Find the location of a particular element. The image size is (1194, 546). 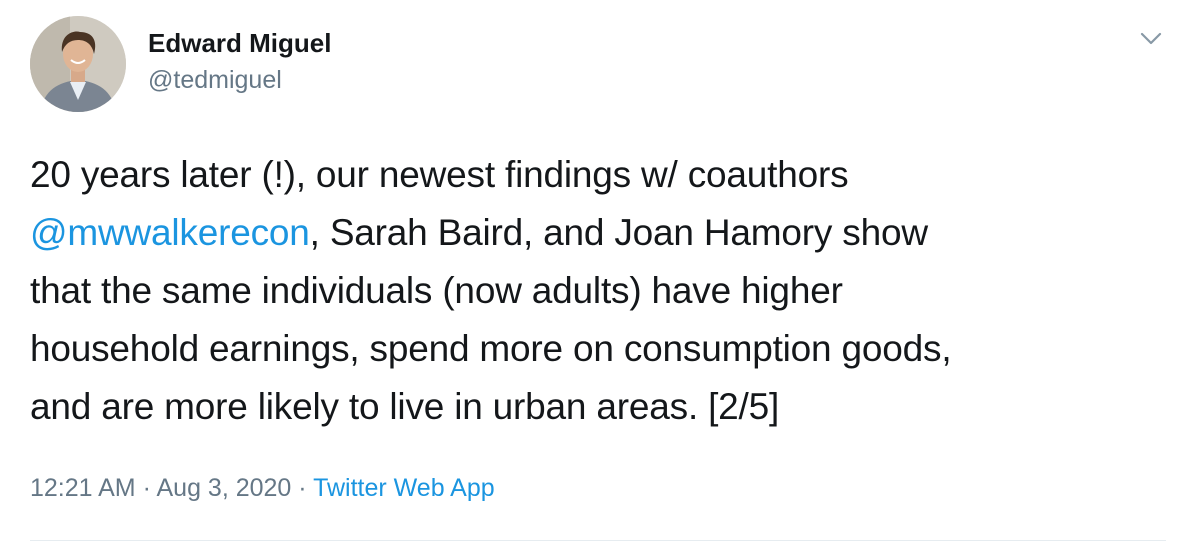

tweet-time: 12:21 AM is located at coordinates (83, 488).